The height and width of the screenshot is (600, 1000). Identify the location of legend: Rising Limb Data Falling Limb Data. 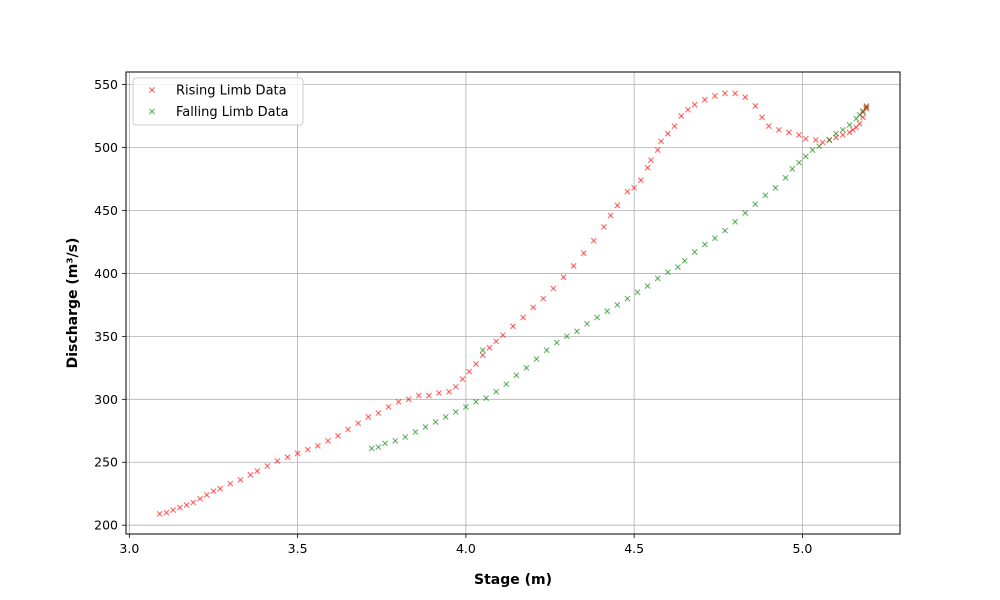
(218, 101).